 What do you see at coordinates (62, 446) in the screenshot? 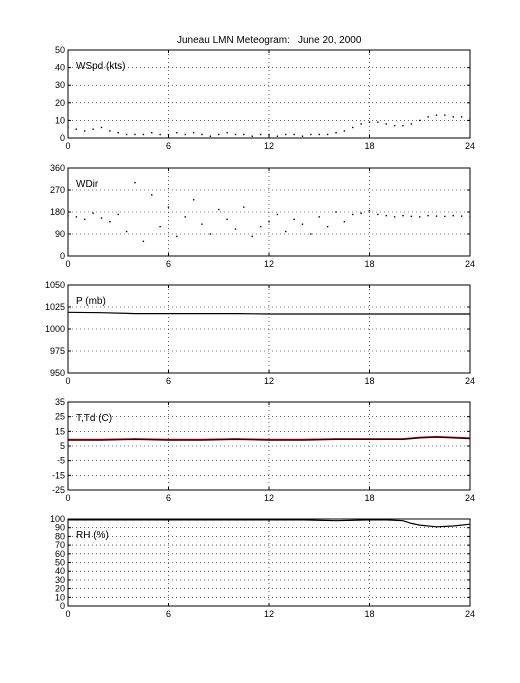
I see `y-tick-label: 5` at bounding box center [62, 446].